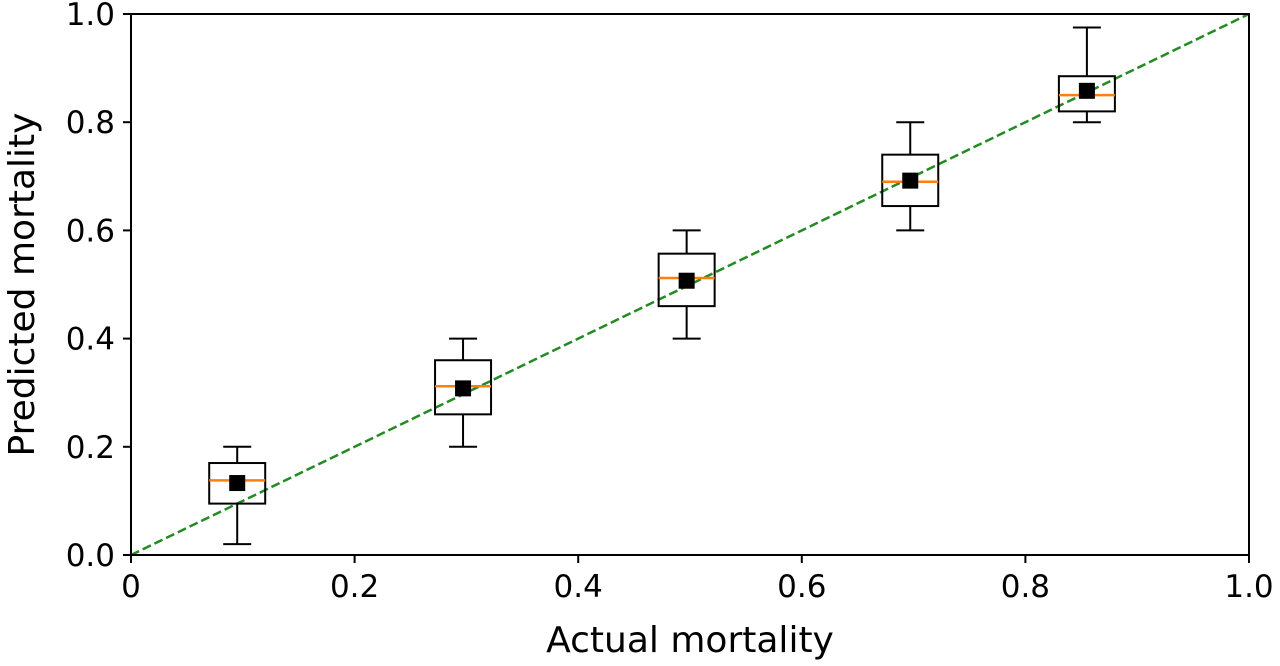 This screenshot has width=1280, height=666. I want to click on x-axis-label: Actual mortality, so click(690, 640).